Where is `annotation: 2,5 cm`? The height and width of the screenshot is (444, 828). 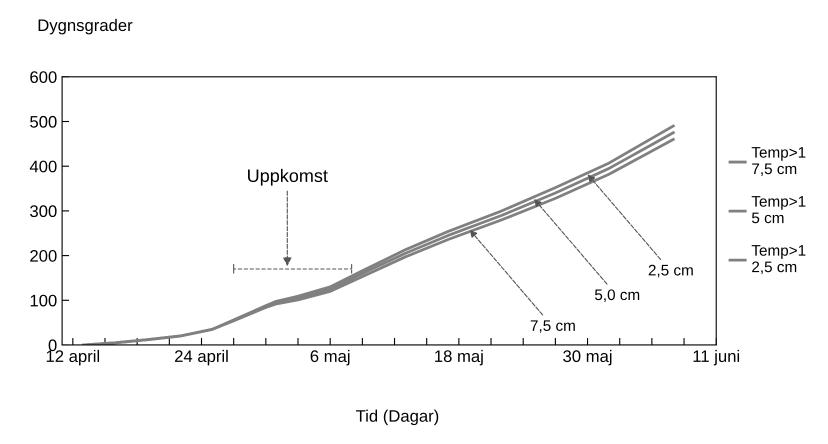 annotation: 2,5 cm is located at coordinates (670, 271).